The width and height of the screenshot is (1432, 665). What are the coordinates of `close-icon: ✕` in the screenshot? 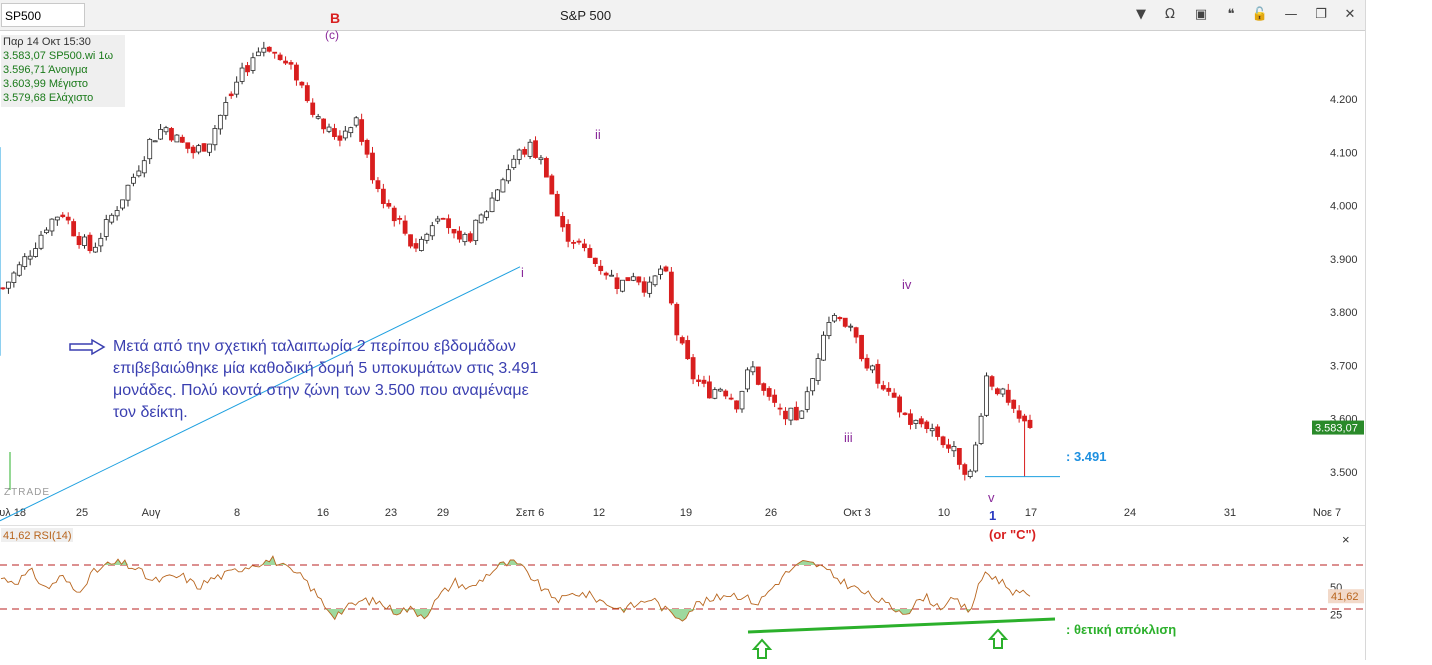 It's located at (1350, 14).